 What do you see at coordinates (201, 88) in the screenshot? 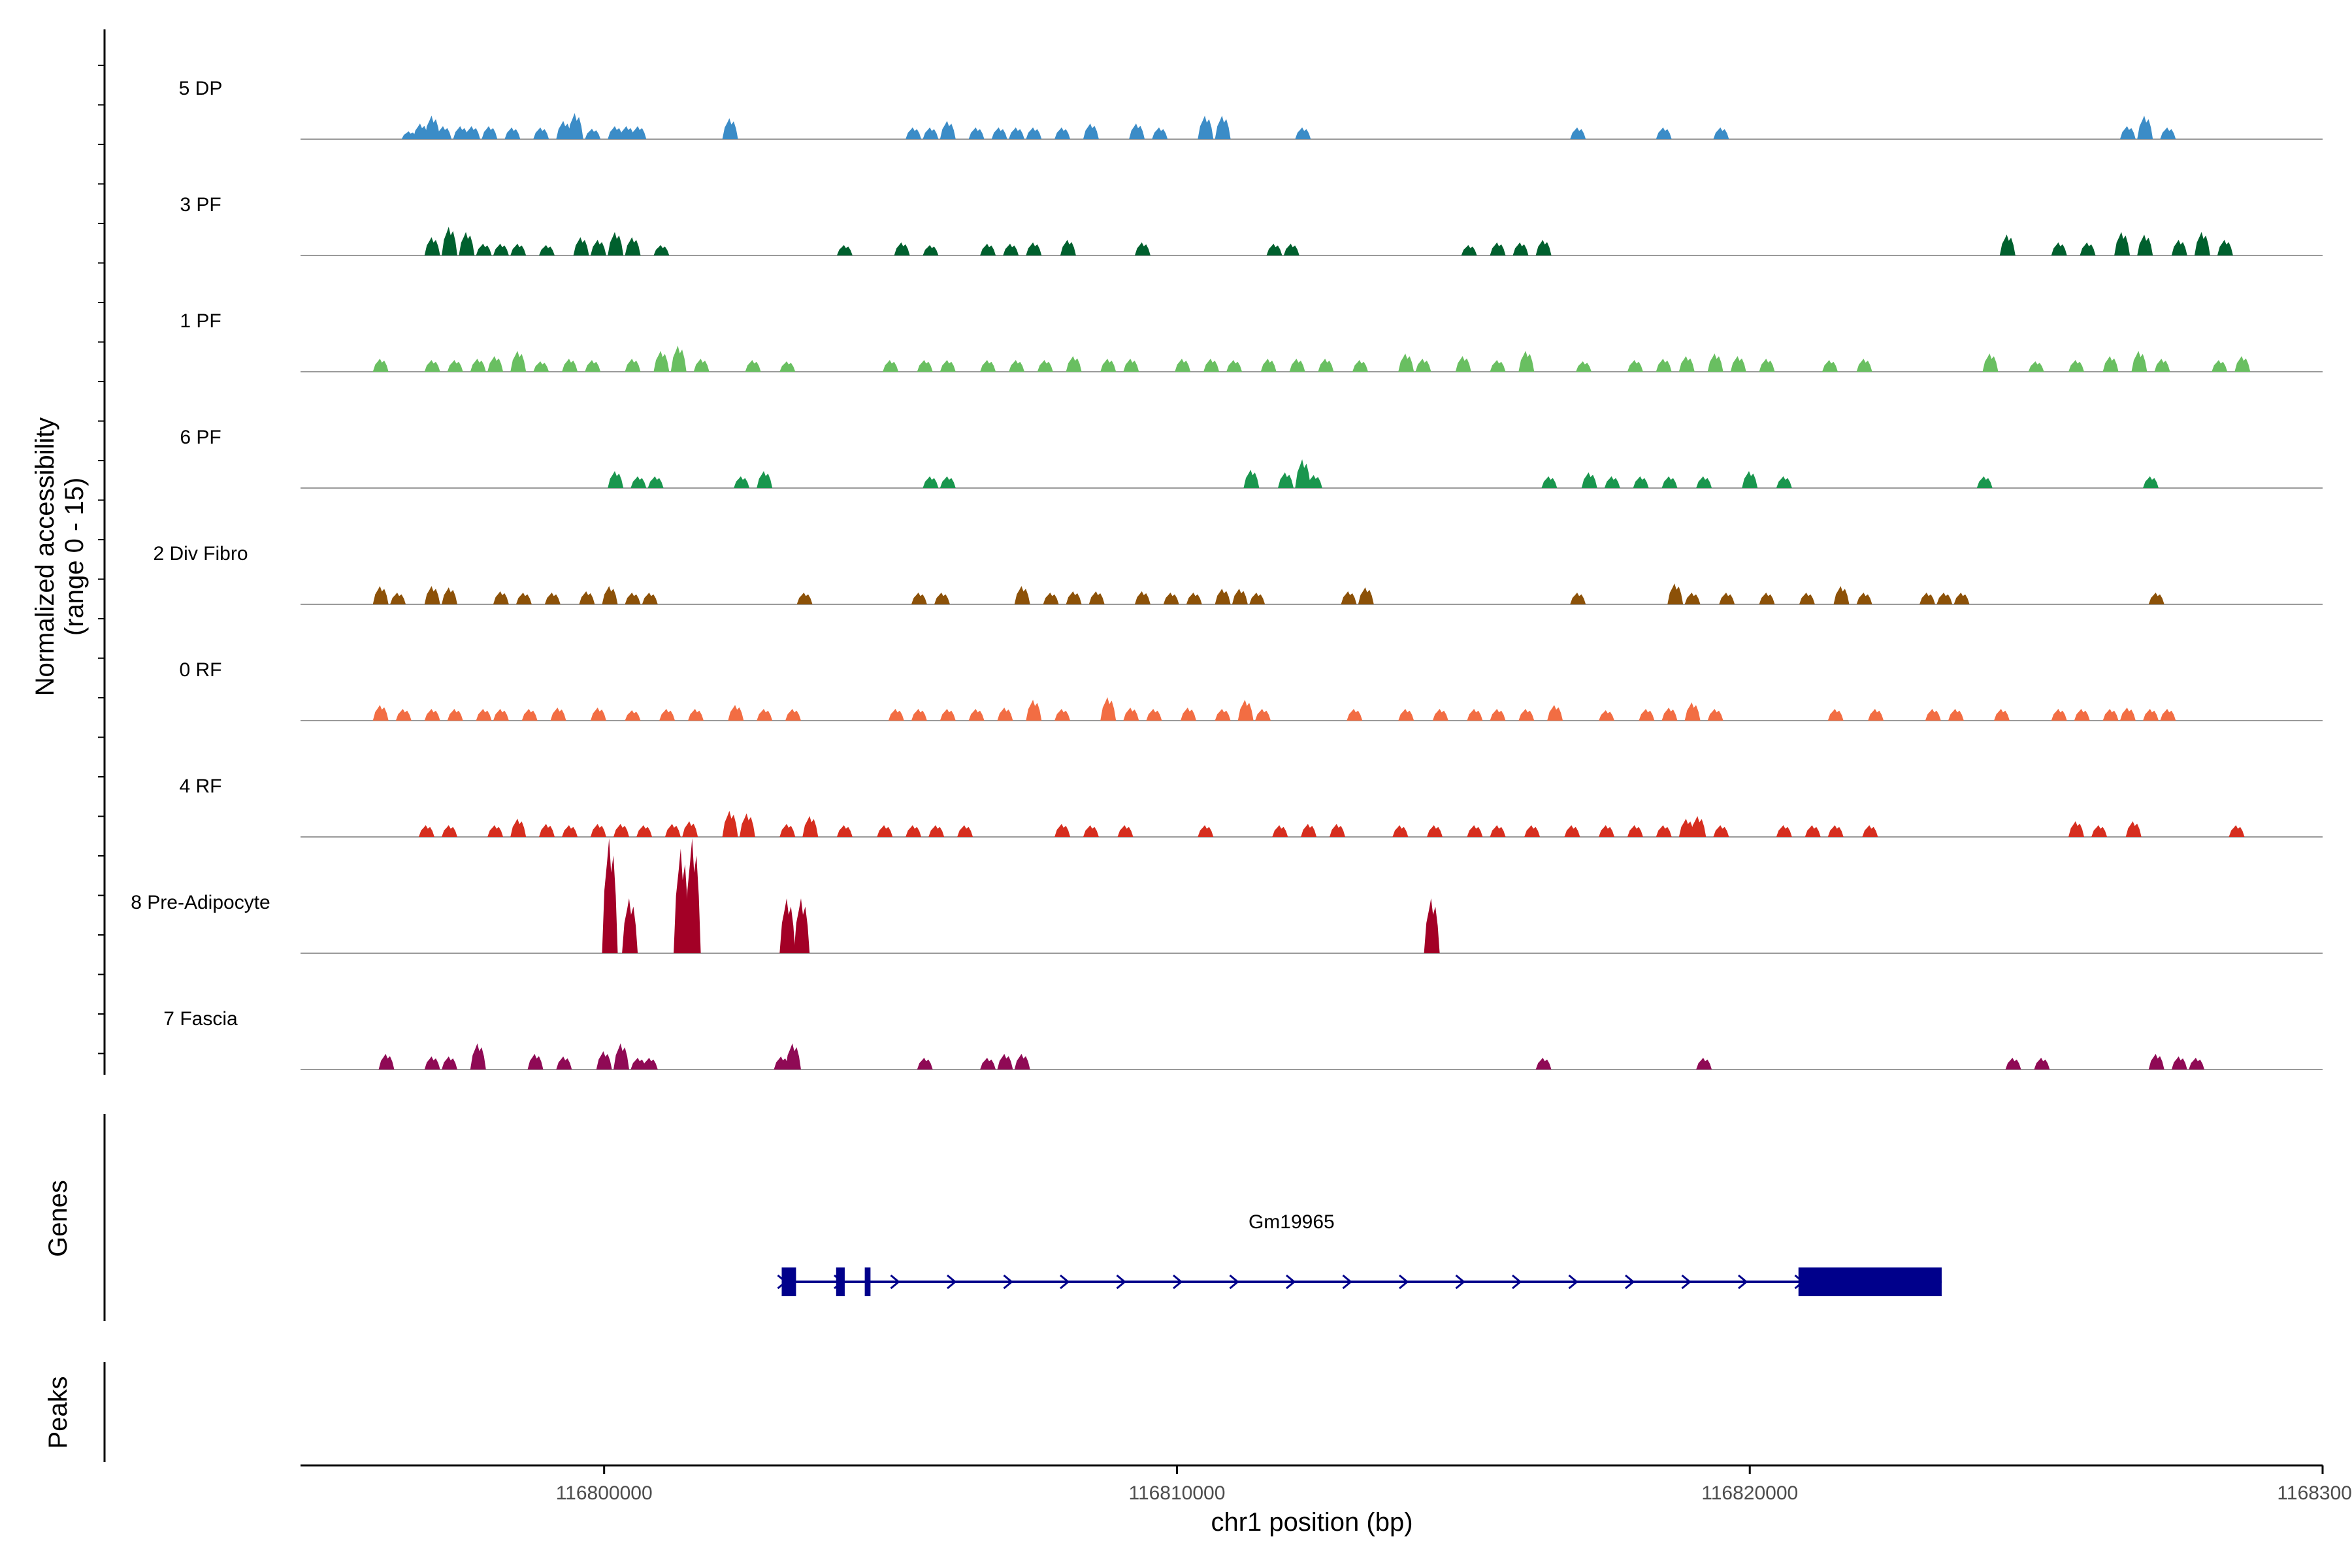
I see `track-label-0: 5 DP` at bounding box center [201, 88].